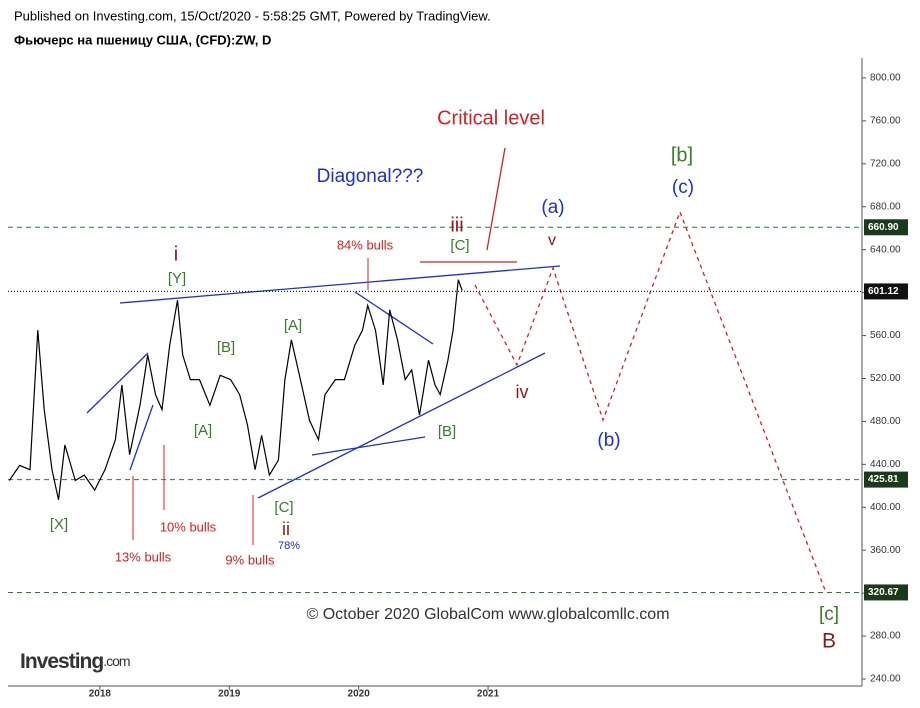 This screenshot has width=920, height=708. Describe the element at coordinates (683, 187) in the screenshot. I see `wave-label: (c)` at that location.